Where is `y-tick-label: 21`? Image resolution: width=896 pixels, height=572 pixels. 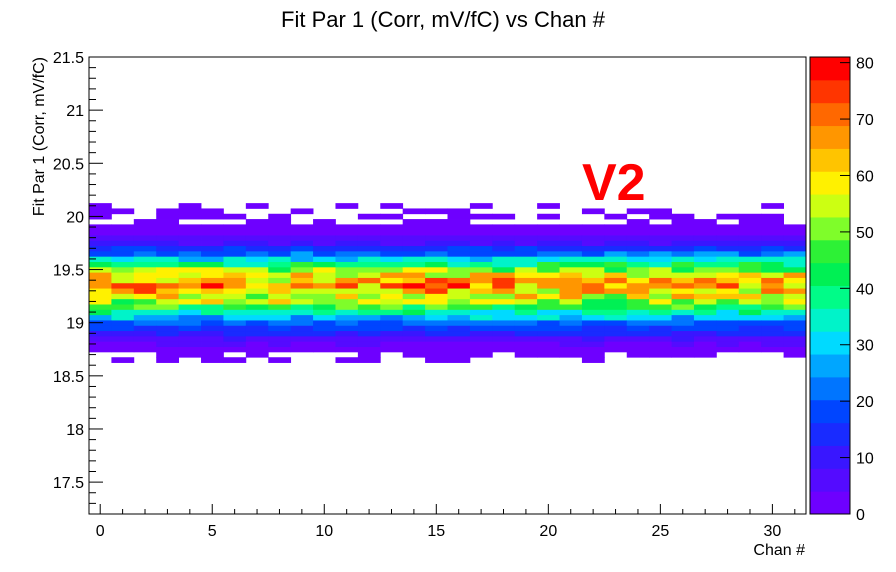 y-tick-label: 21 is located at coordinates (75, 111).